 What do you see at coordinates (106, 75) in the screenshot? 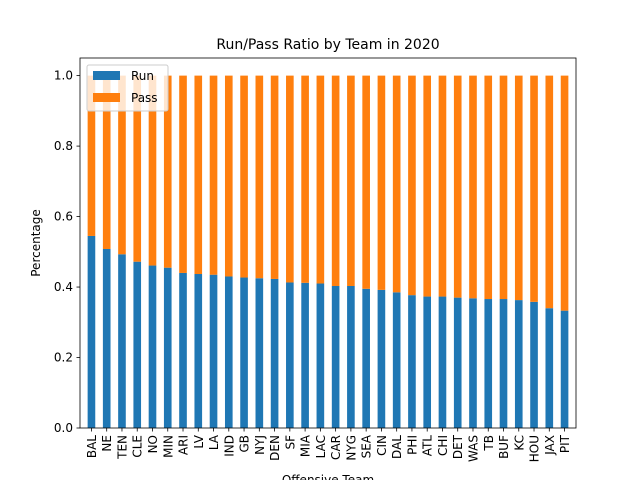
I see `legend-swatch-run` at bounding box center [106, 75].